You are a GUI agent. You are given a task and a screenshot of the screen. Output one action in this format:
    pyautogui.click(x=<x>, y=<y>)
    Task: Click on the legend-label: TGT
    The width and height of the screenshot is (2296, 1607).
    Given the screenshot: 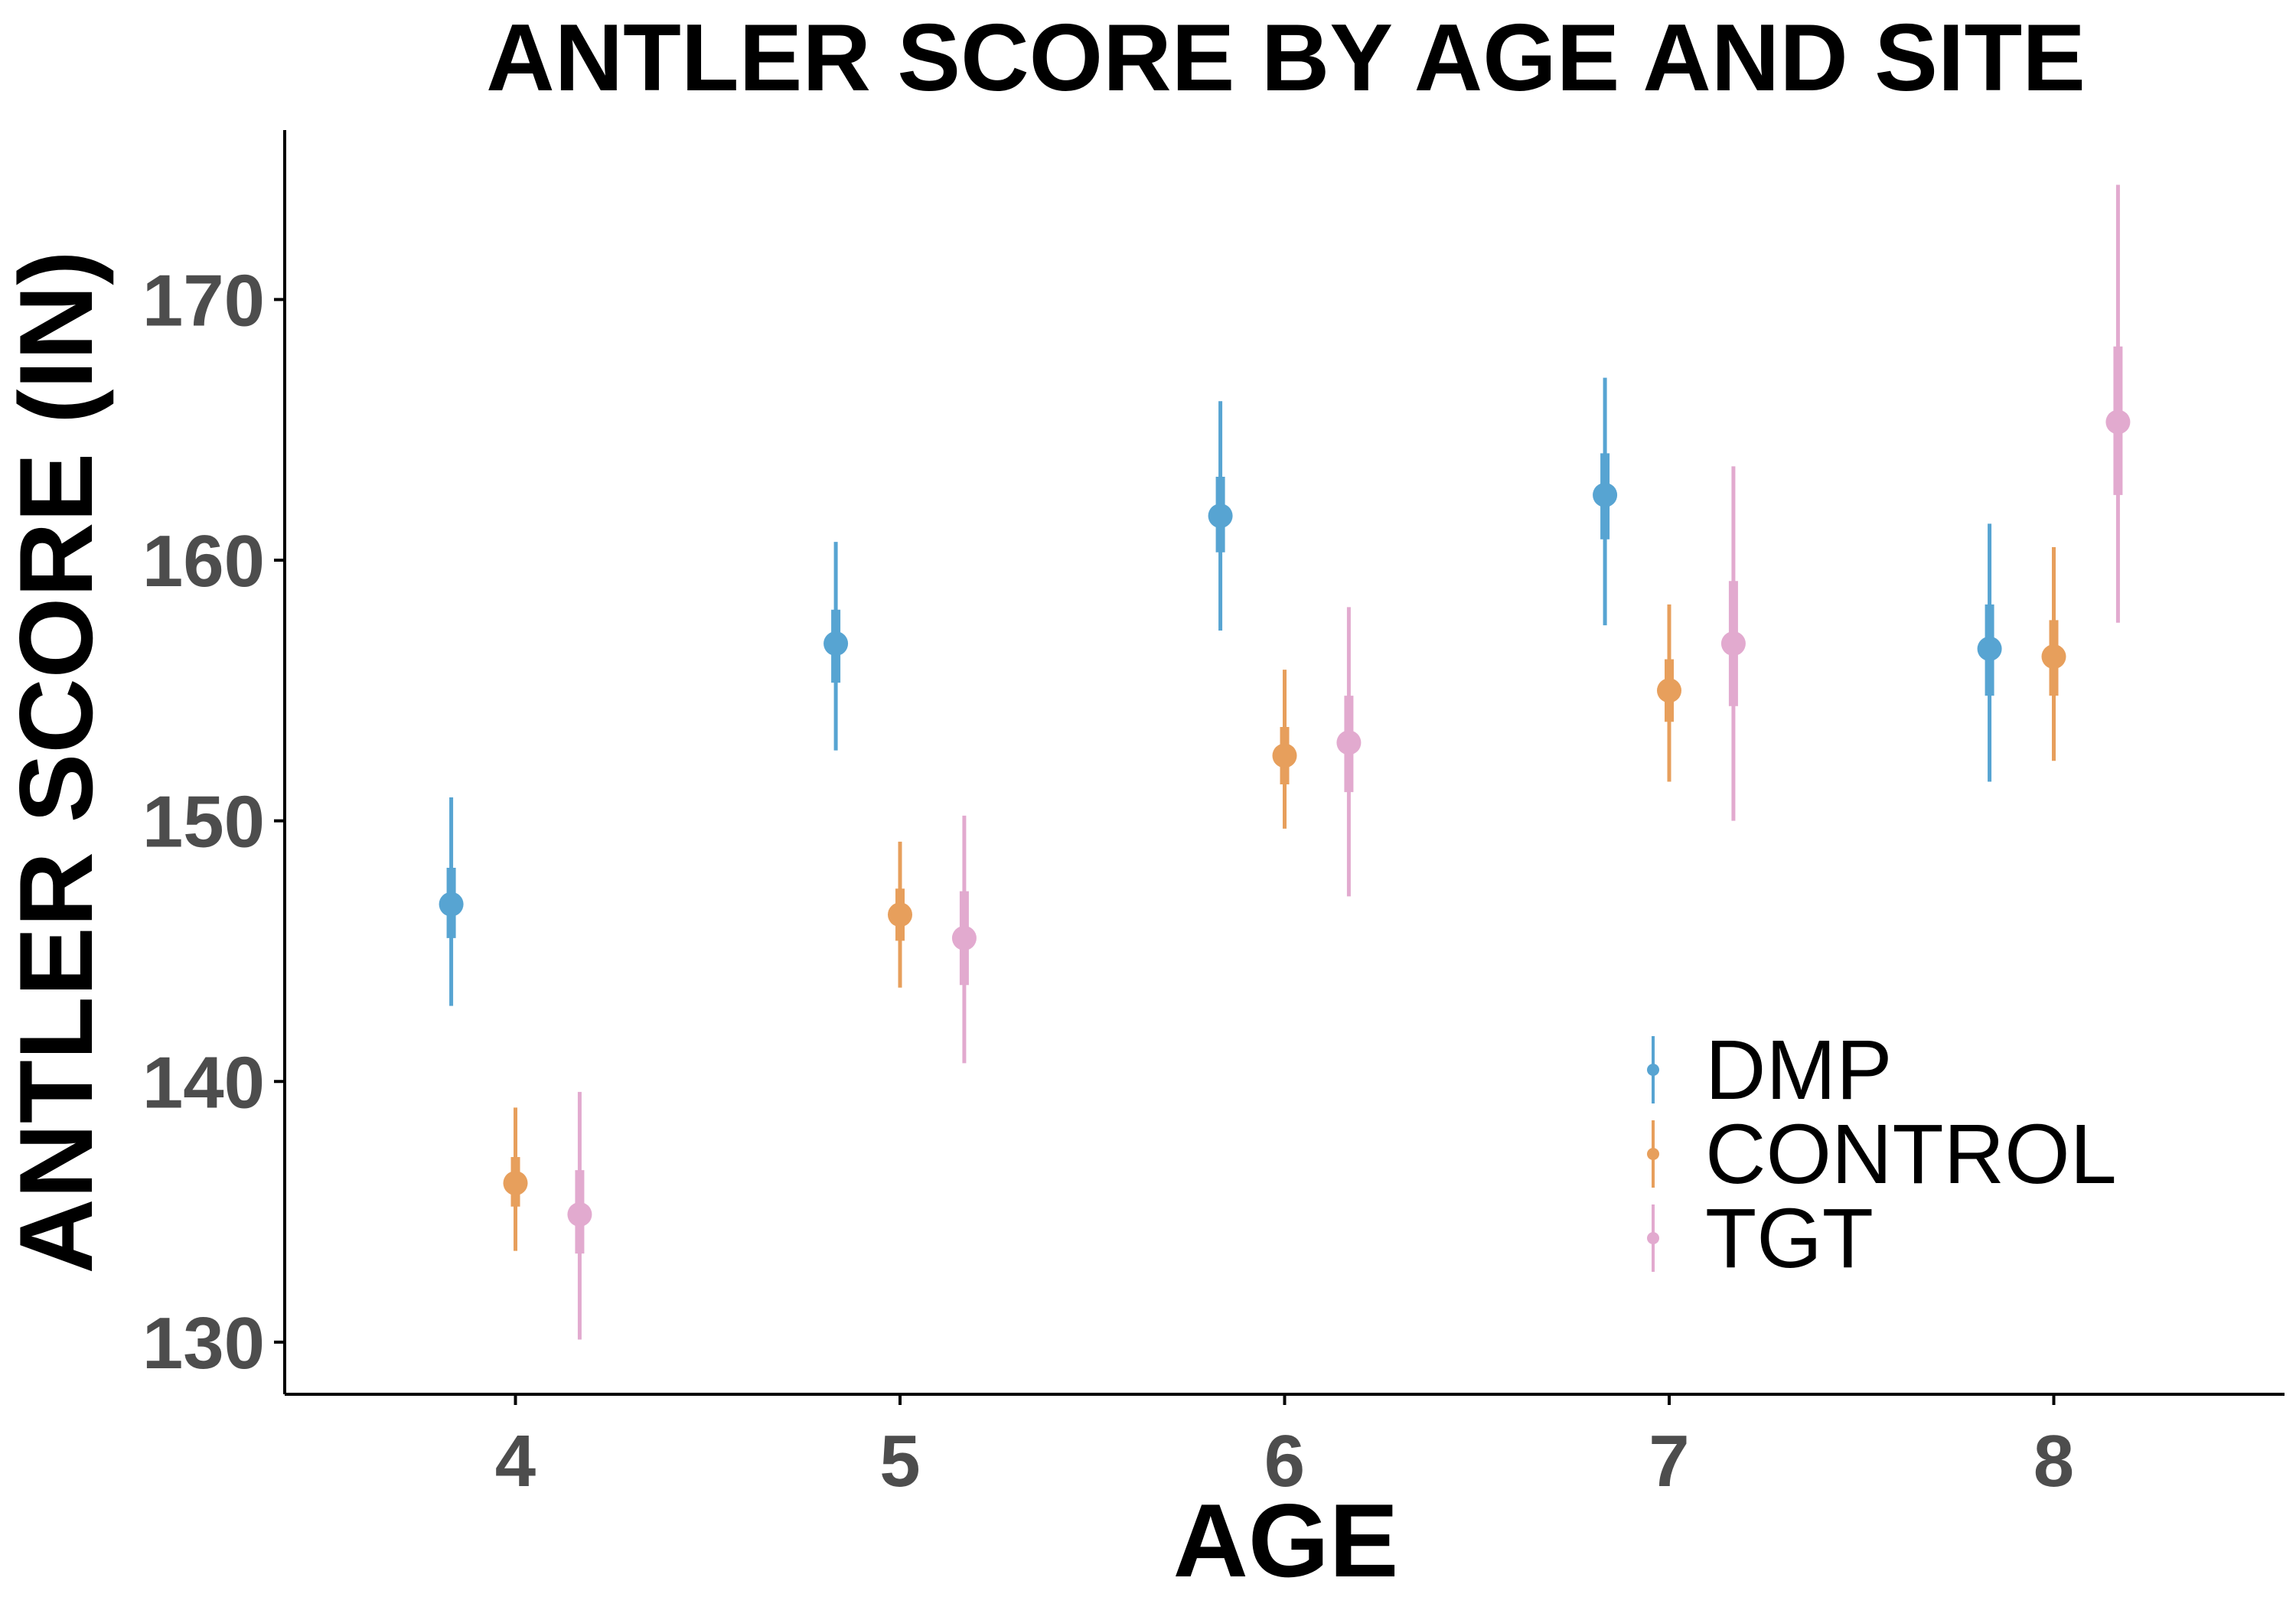 What is the action you would take?
    pyautogui.click(x=1789, y=1238)
    